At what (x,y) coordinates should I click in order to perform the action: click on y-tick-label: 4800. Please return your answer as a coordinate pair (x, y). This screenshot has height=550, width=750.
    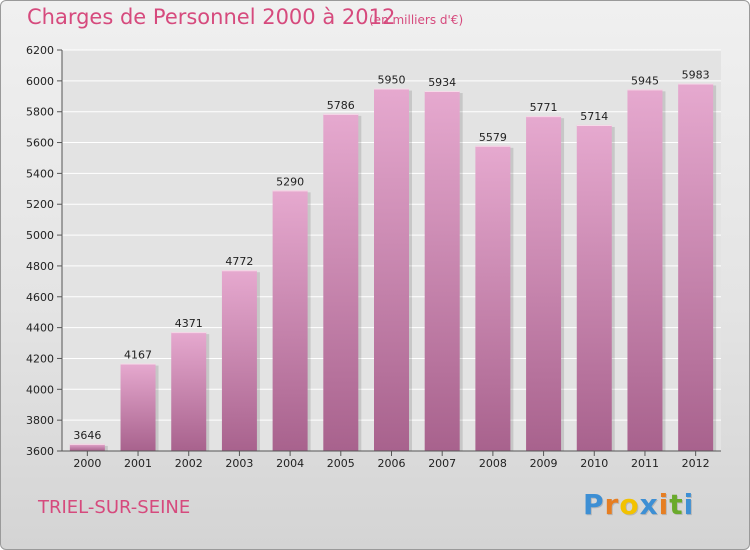
    Looking at the image, I should click on (40, 266).